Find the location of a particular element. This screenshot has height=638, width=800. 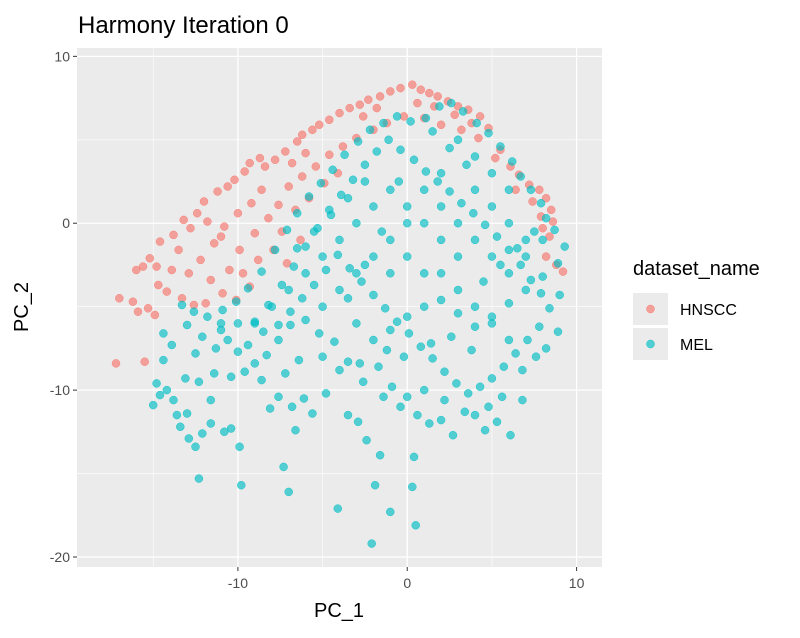

y-tick-label: 10 is located at coordinates (62, 56).